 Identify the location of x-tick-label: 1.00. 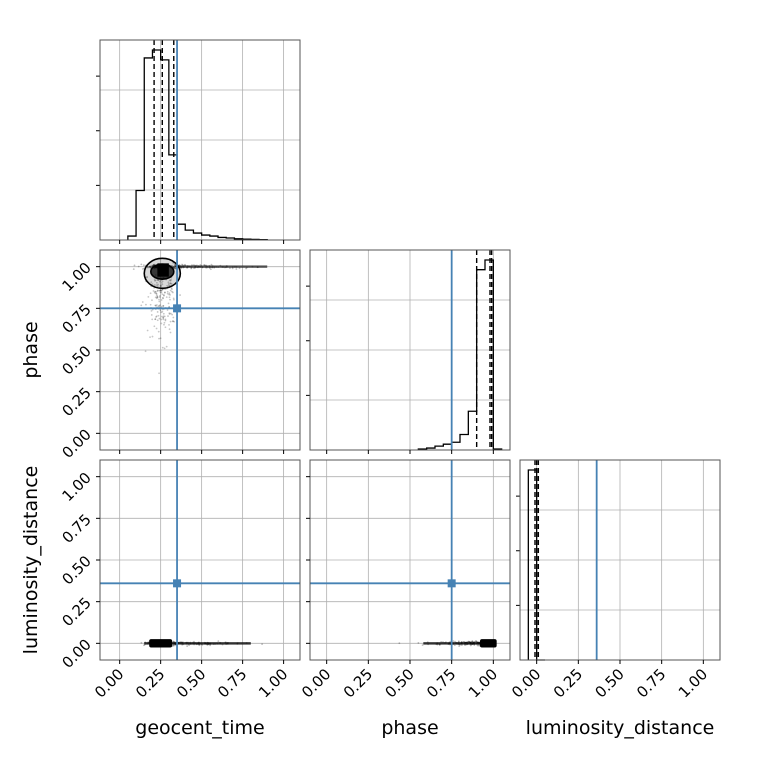
(273, 683).